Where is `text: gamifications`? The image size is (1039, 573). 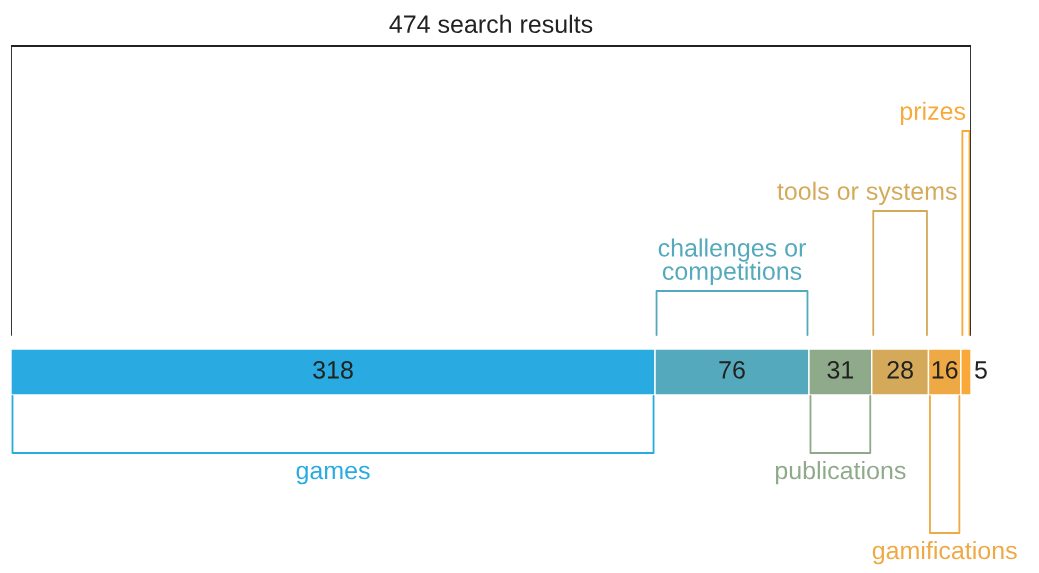
text: gamifications is located at coordinates (944, 553).